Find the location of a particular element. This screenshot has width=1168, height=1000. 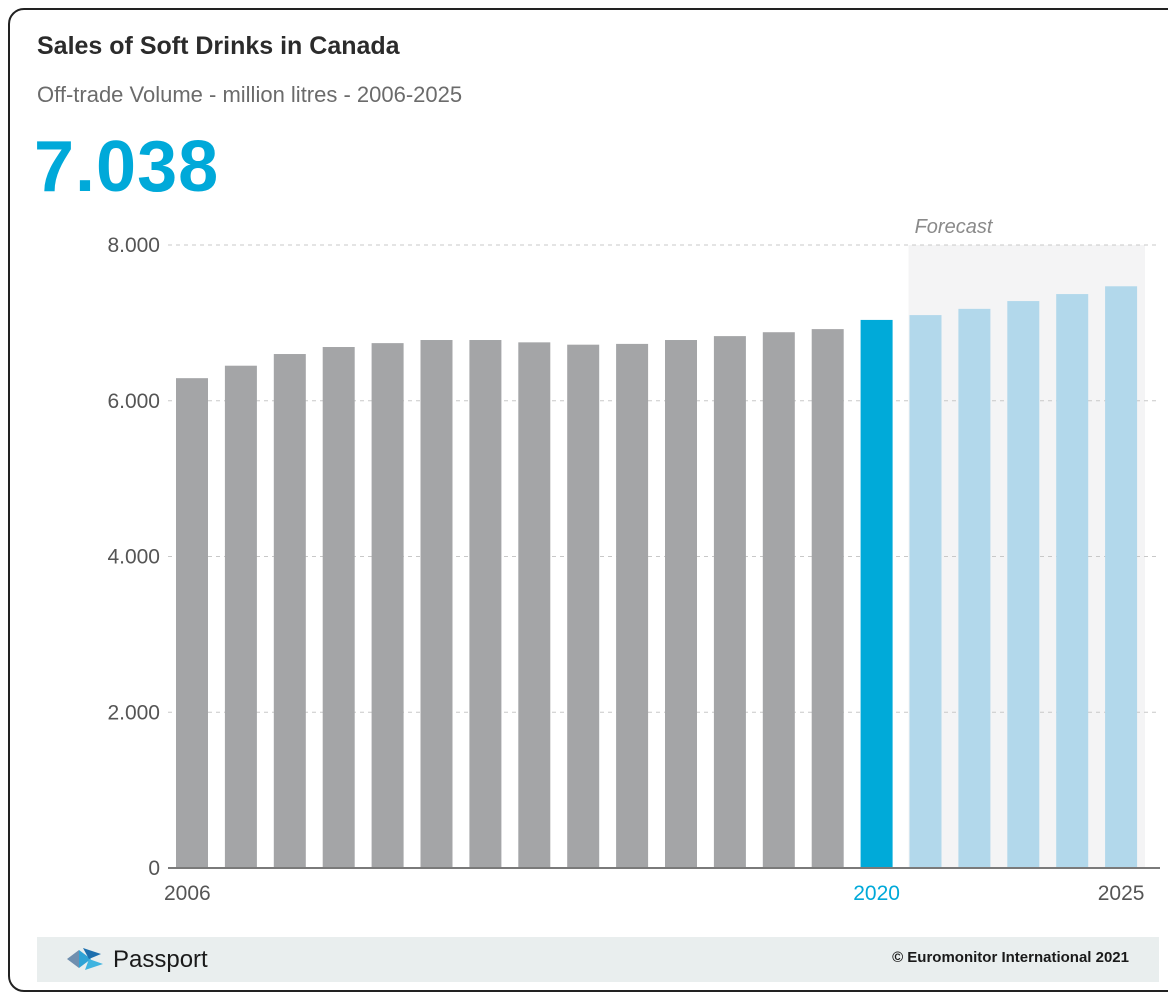

x-tick-label: 2020 is located at coordinates (876, 893).